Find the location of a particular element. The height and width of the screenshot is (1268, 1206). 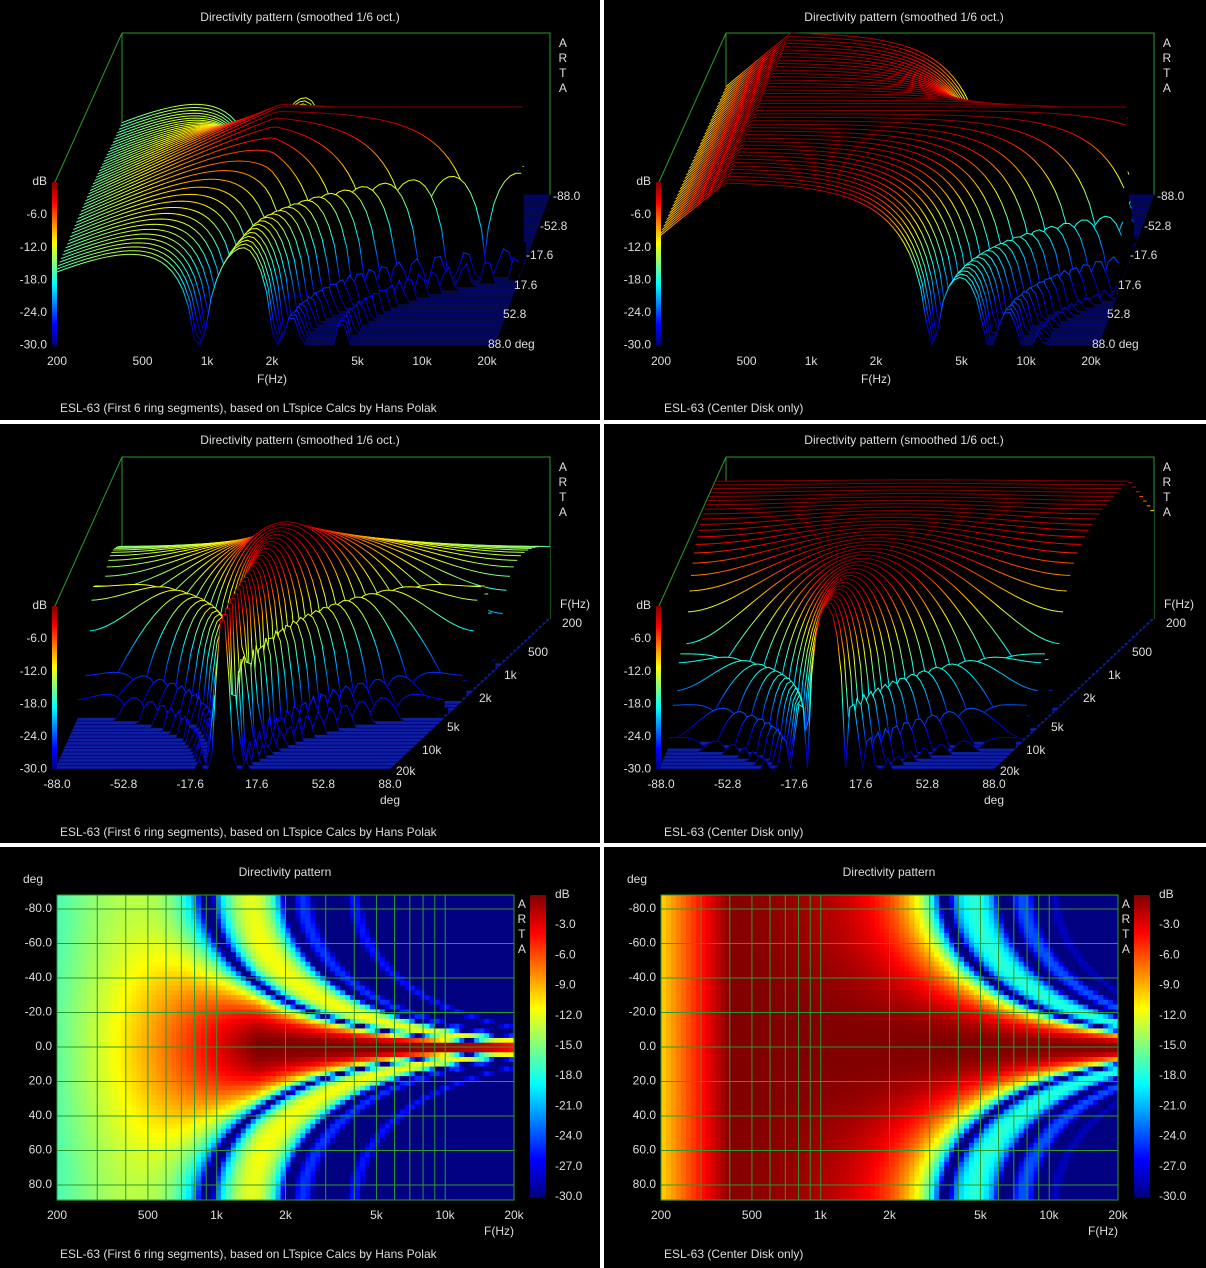

angle-tick-label: -88.0 is located at coordinates (567, 196).